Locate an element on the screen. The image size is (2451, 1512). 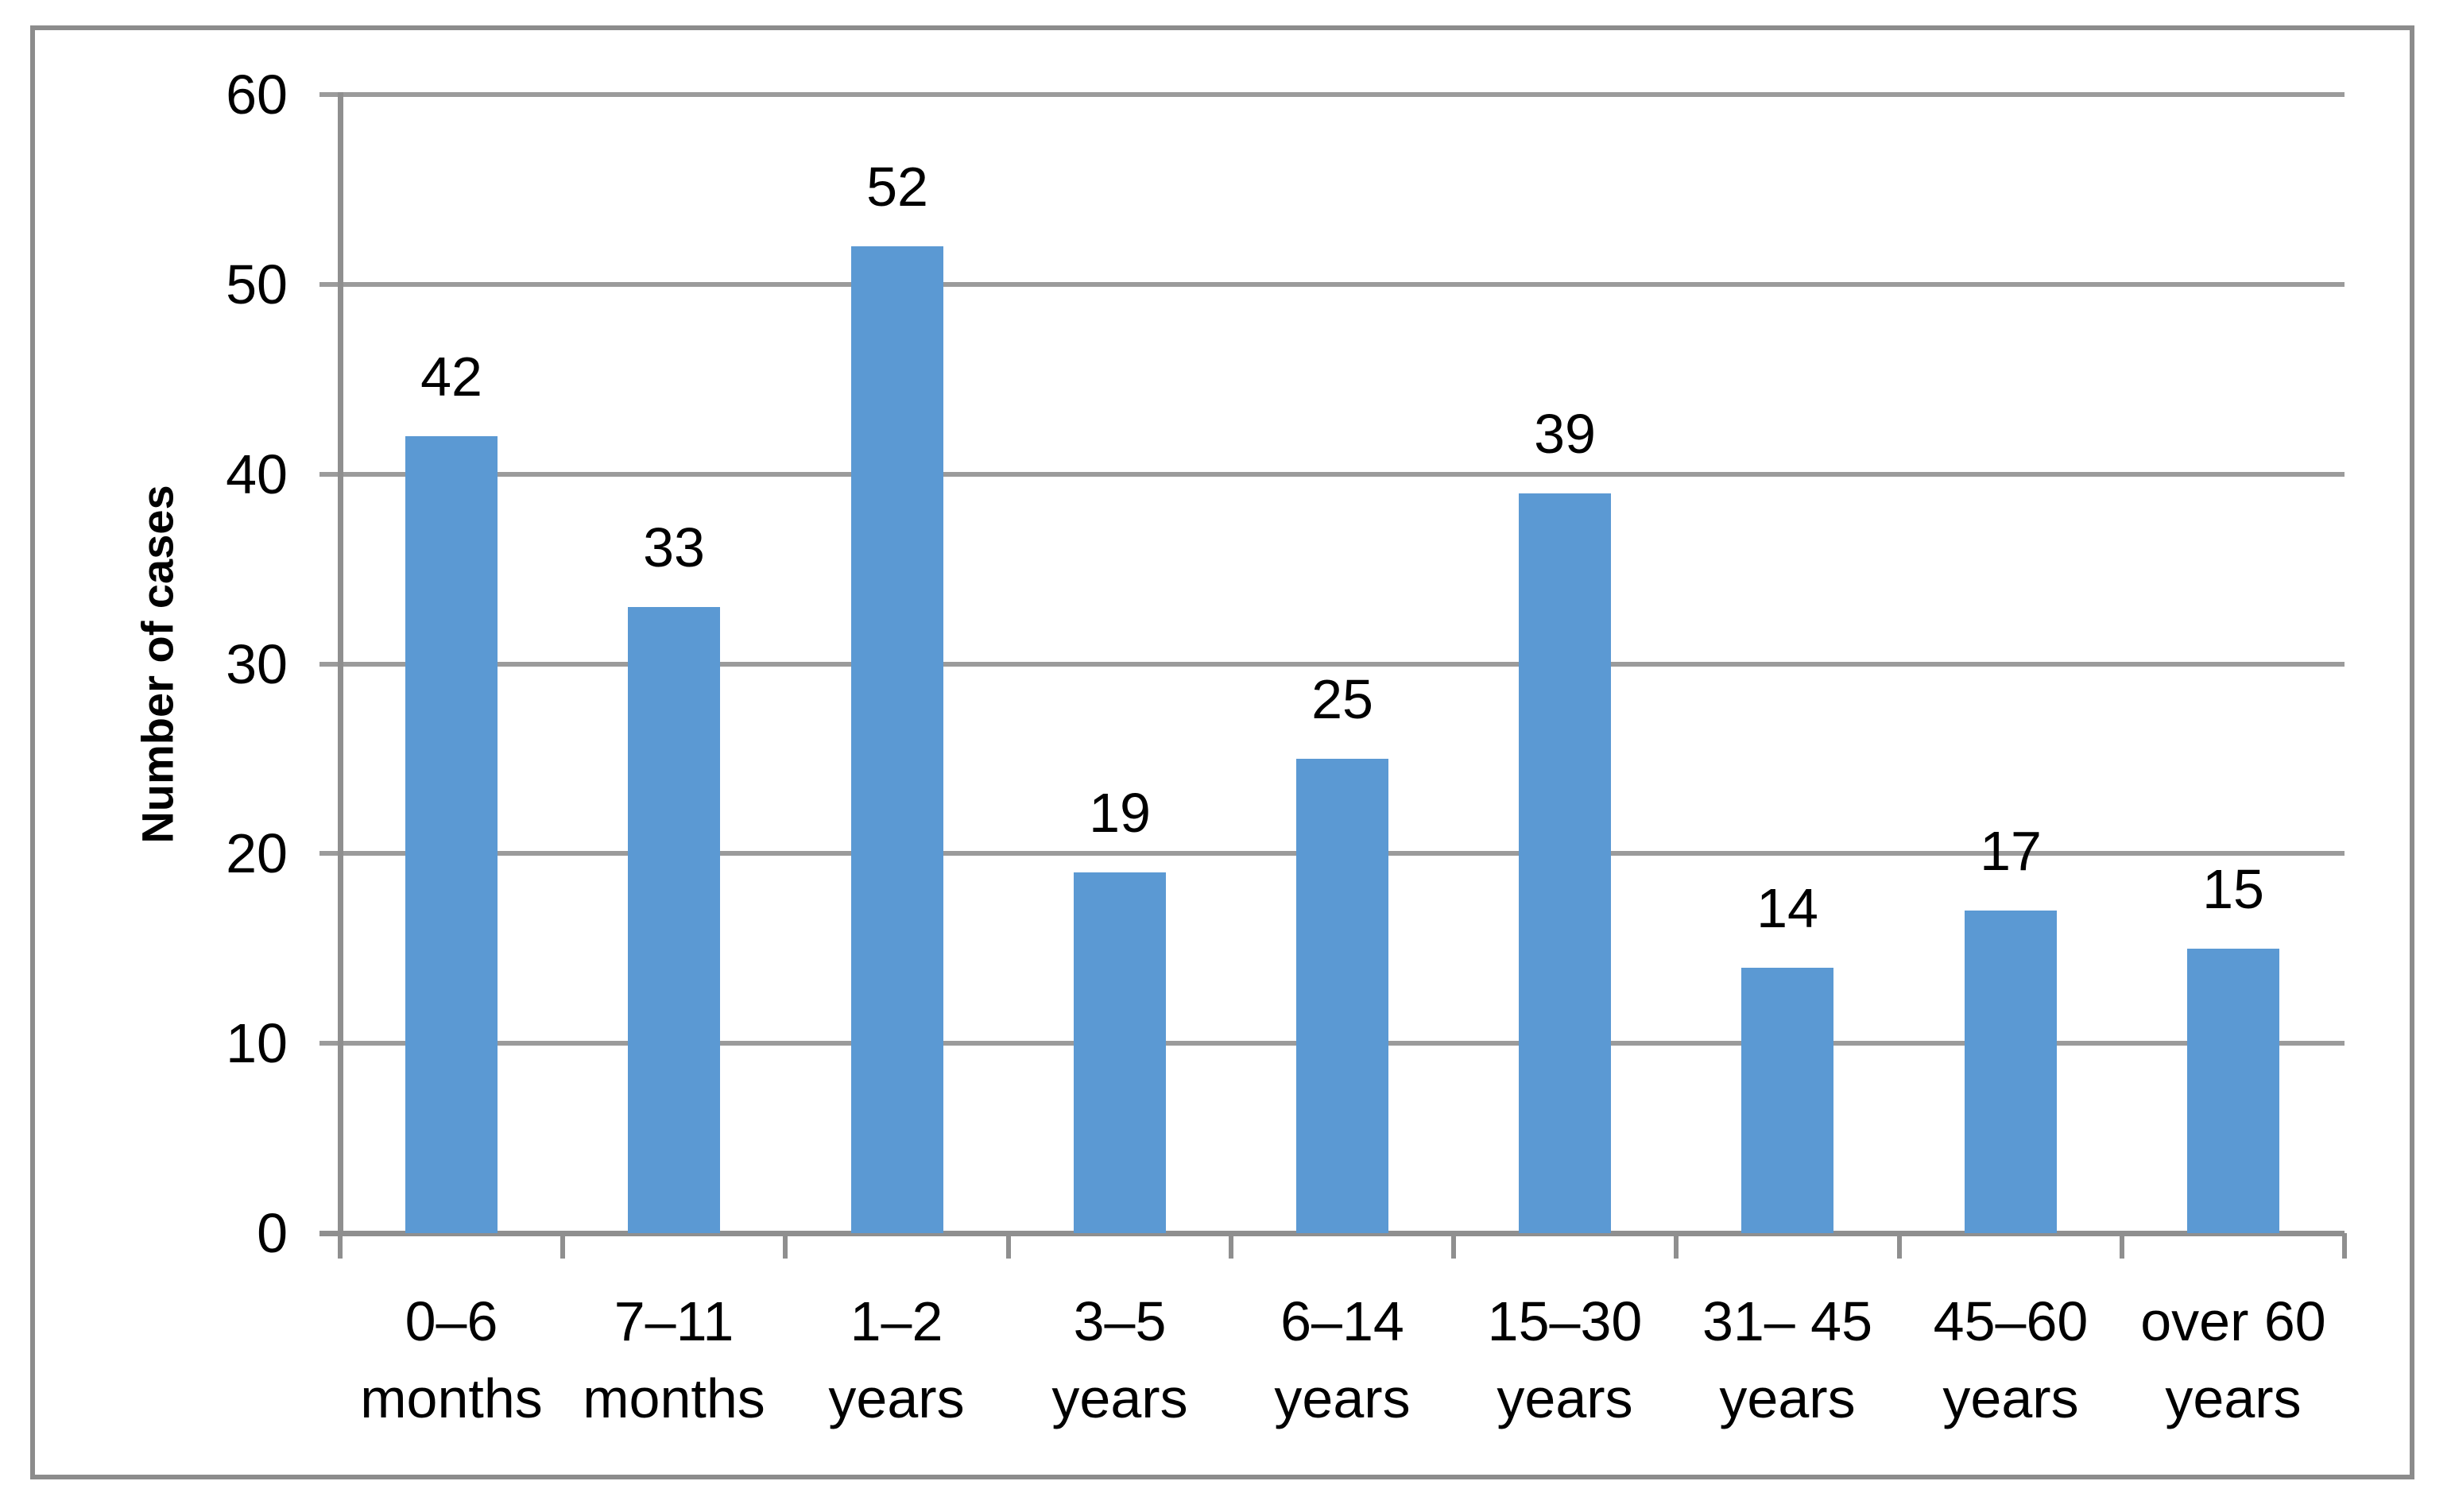
bar-value-label: 25 is located at coordinates (1342, 699).